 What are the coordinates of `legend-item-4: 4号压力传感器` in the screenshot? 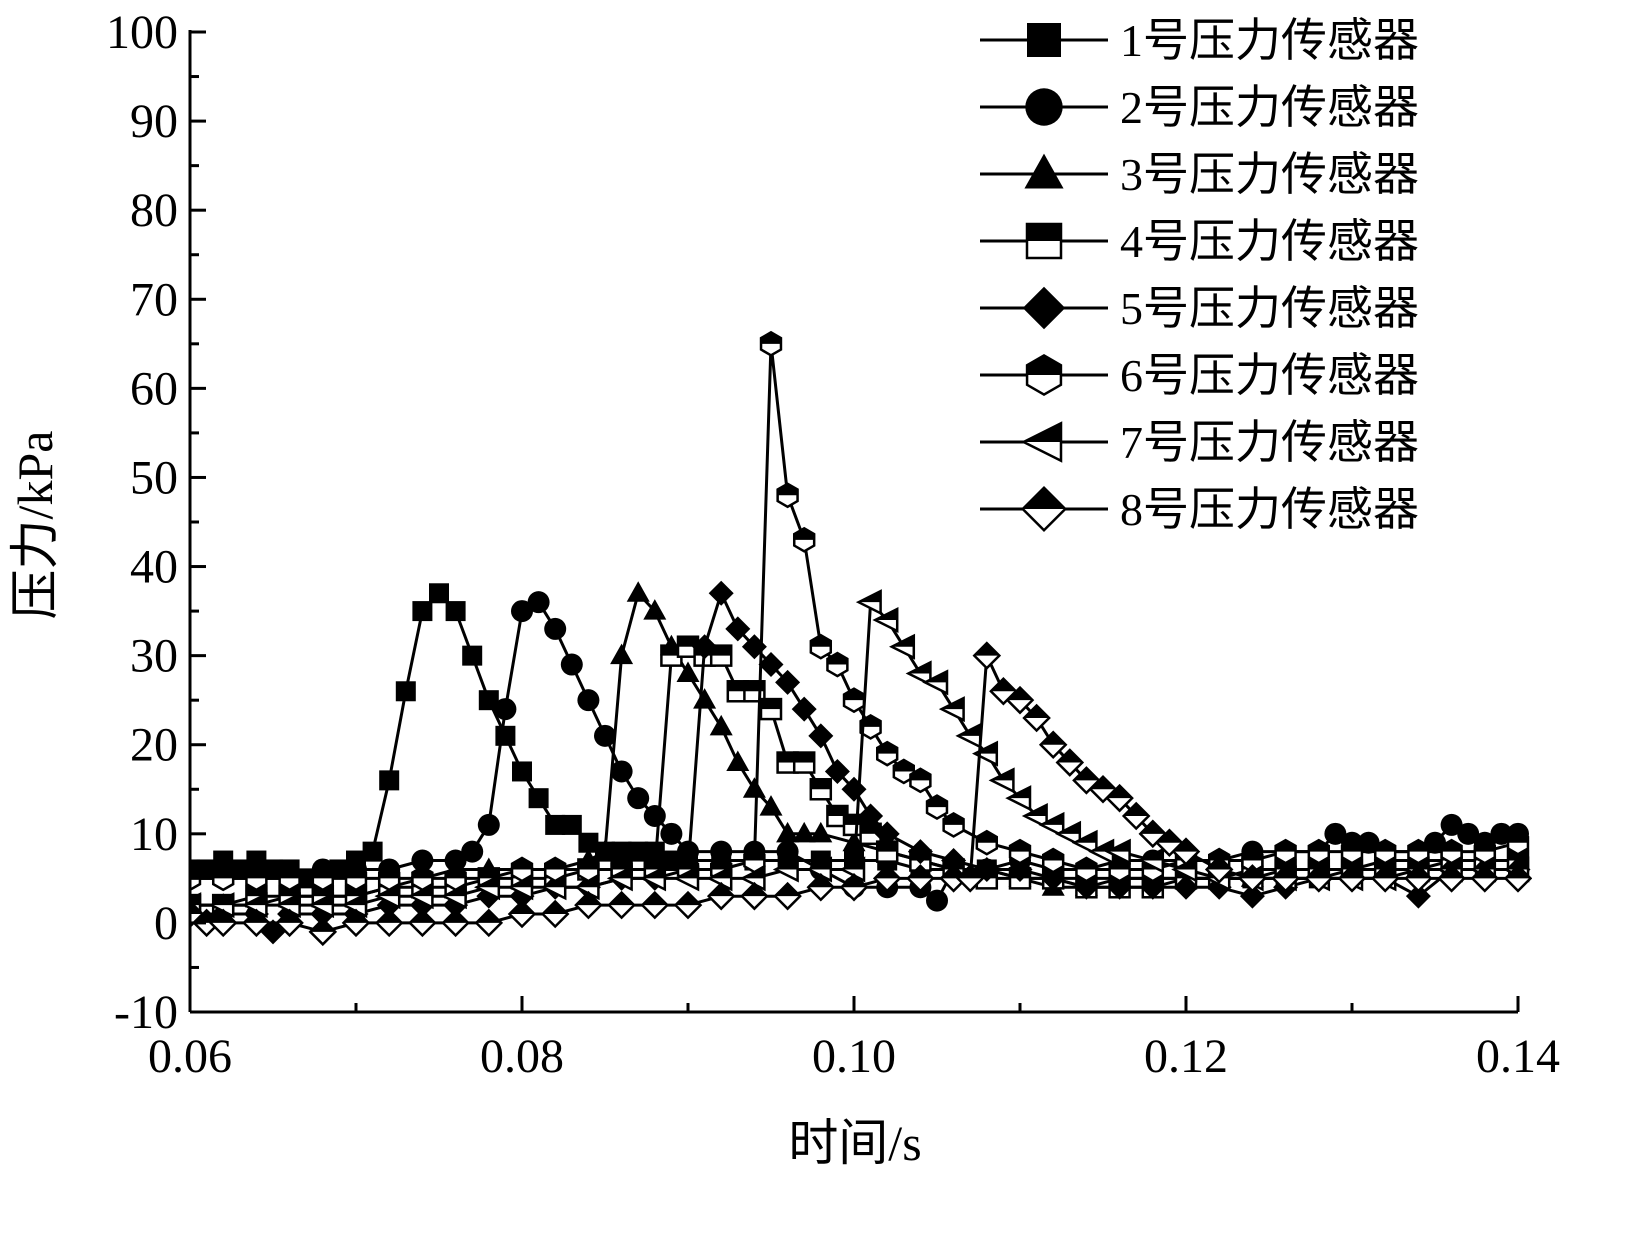 It's located at (1199, 241).